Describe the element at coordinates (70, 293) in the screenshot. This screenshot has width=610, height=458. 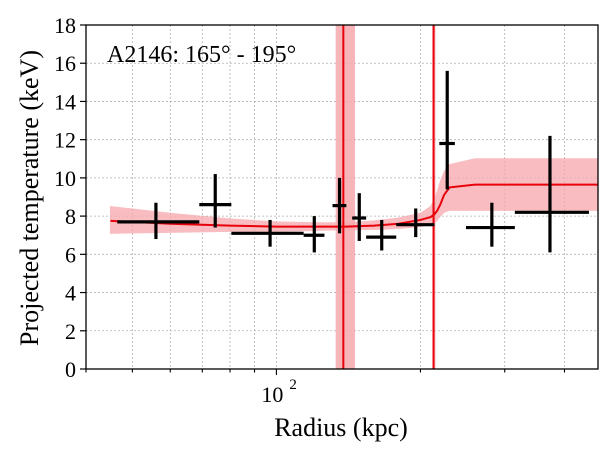
I see `y-tick-label: 4` at that location.